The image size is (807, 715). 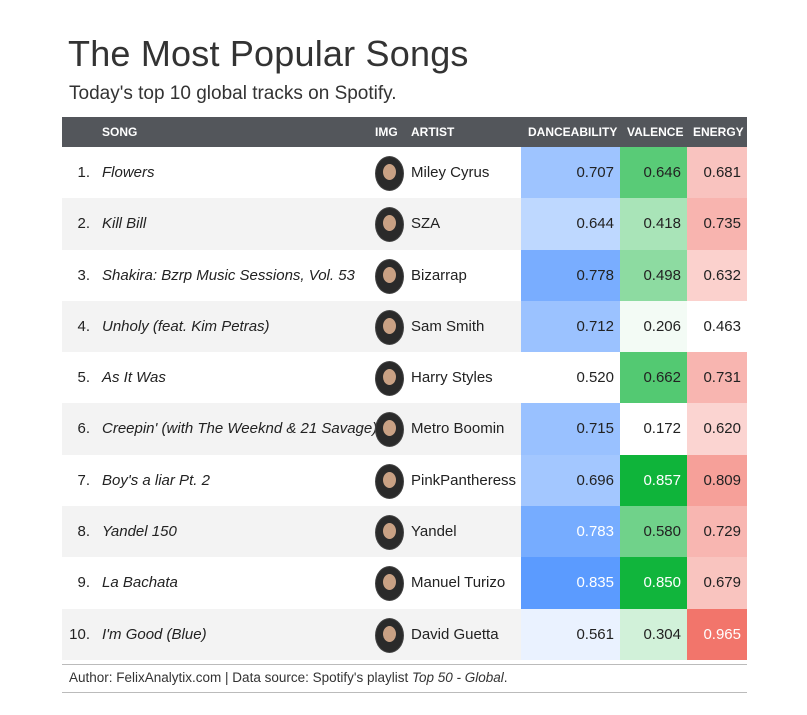 What do you see at coordinates (717, 224) in the screenshot?
I see `energy-cell: 0.735` at bounding box center [717, 224].